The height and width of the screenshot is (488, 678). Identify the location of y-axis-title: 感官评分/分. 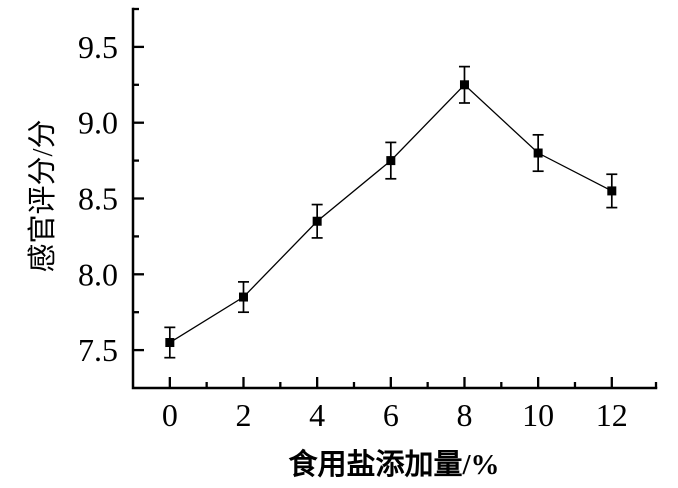
(42, 195).